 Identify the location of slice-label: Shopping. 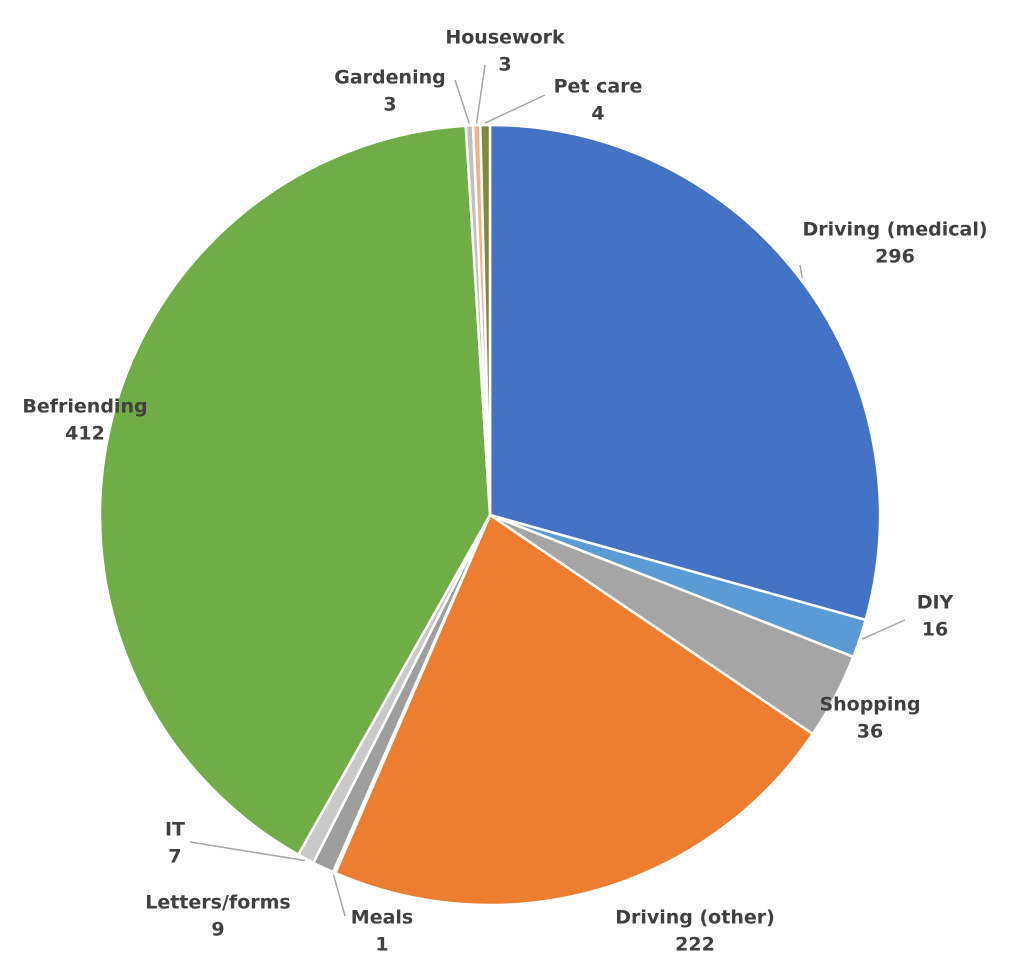
(869, 705).